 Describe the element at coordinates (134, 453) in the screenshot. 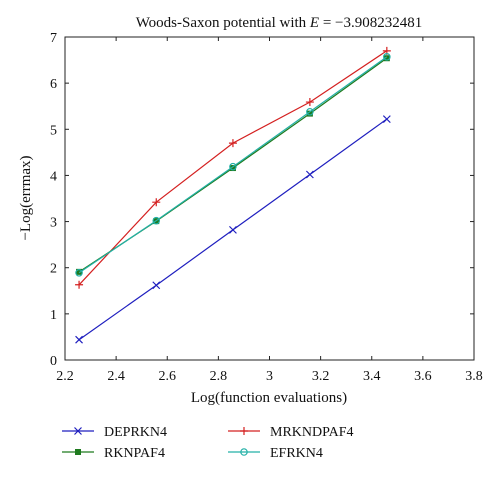

I see `legend-label: RKNPAF4` at that location.